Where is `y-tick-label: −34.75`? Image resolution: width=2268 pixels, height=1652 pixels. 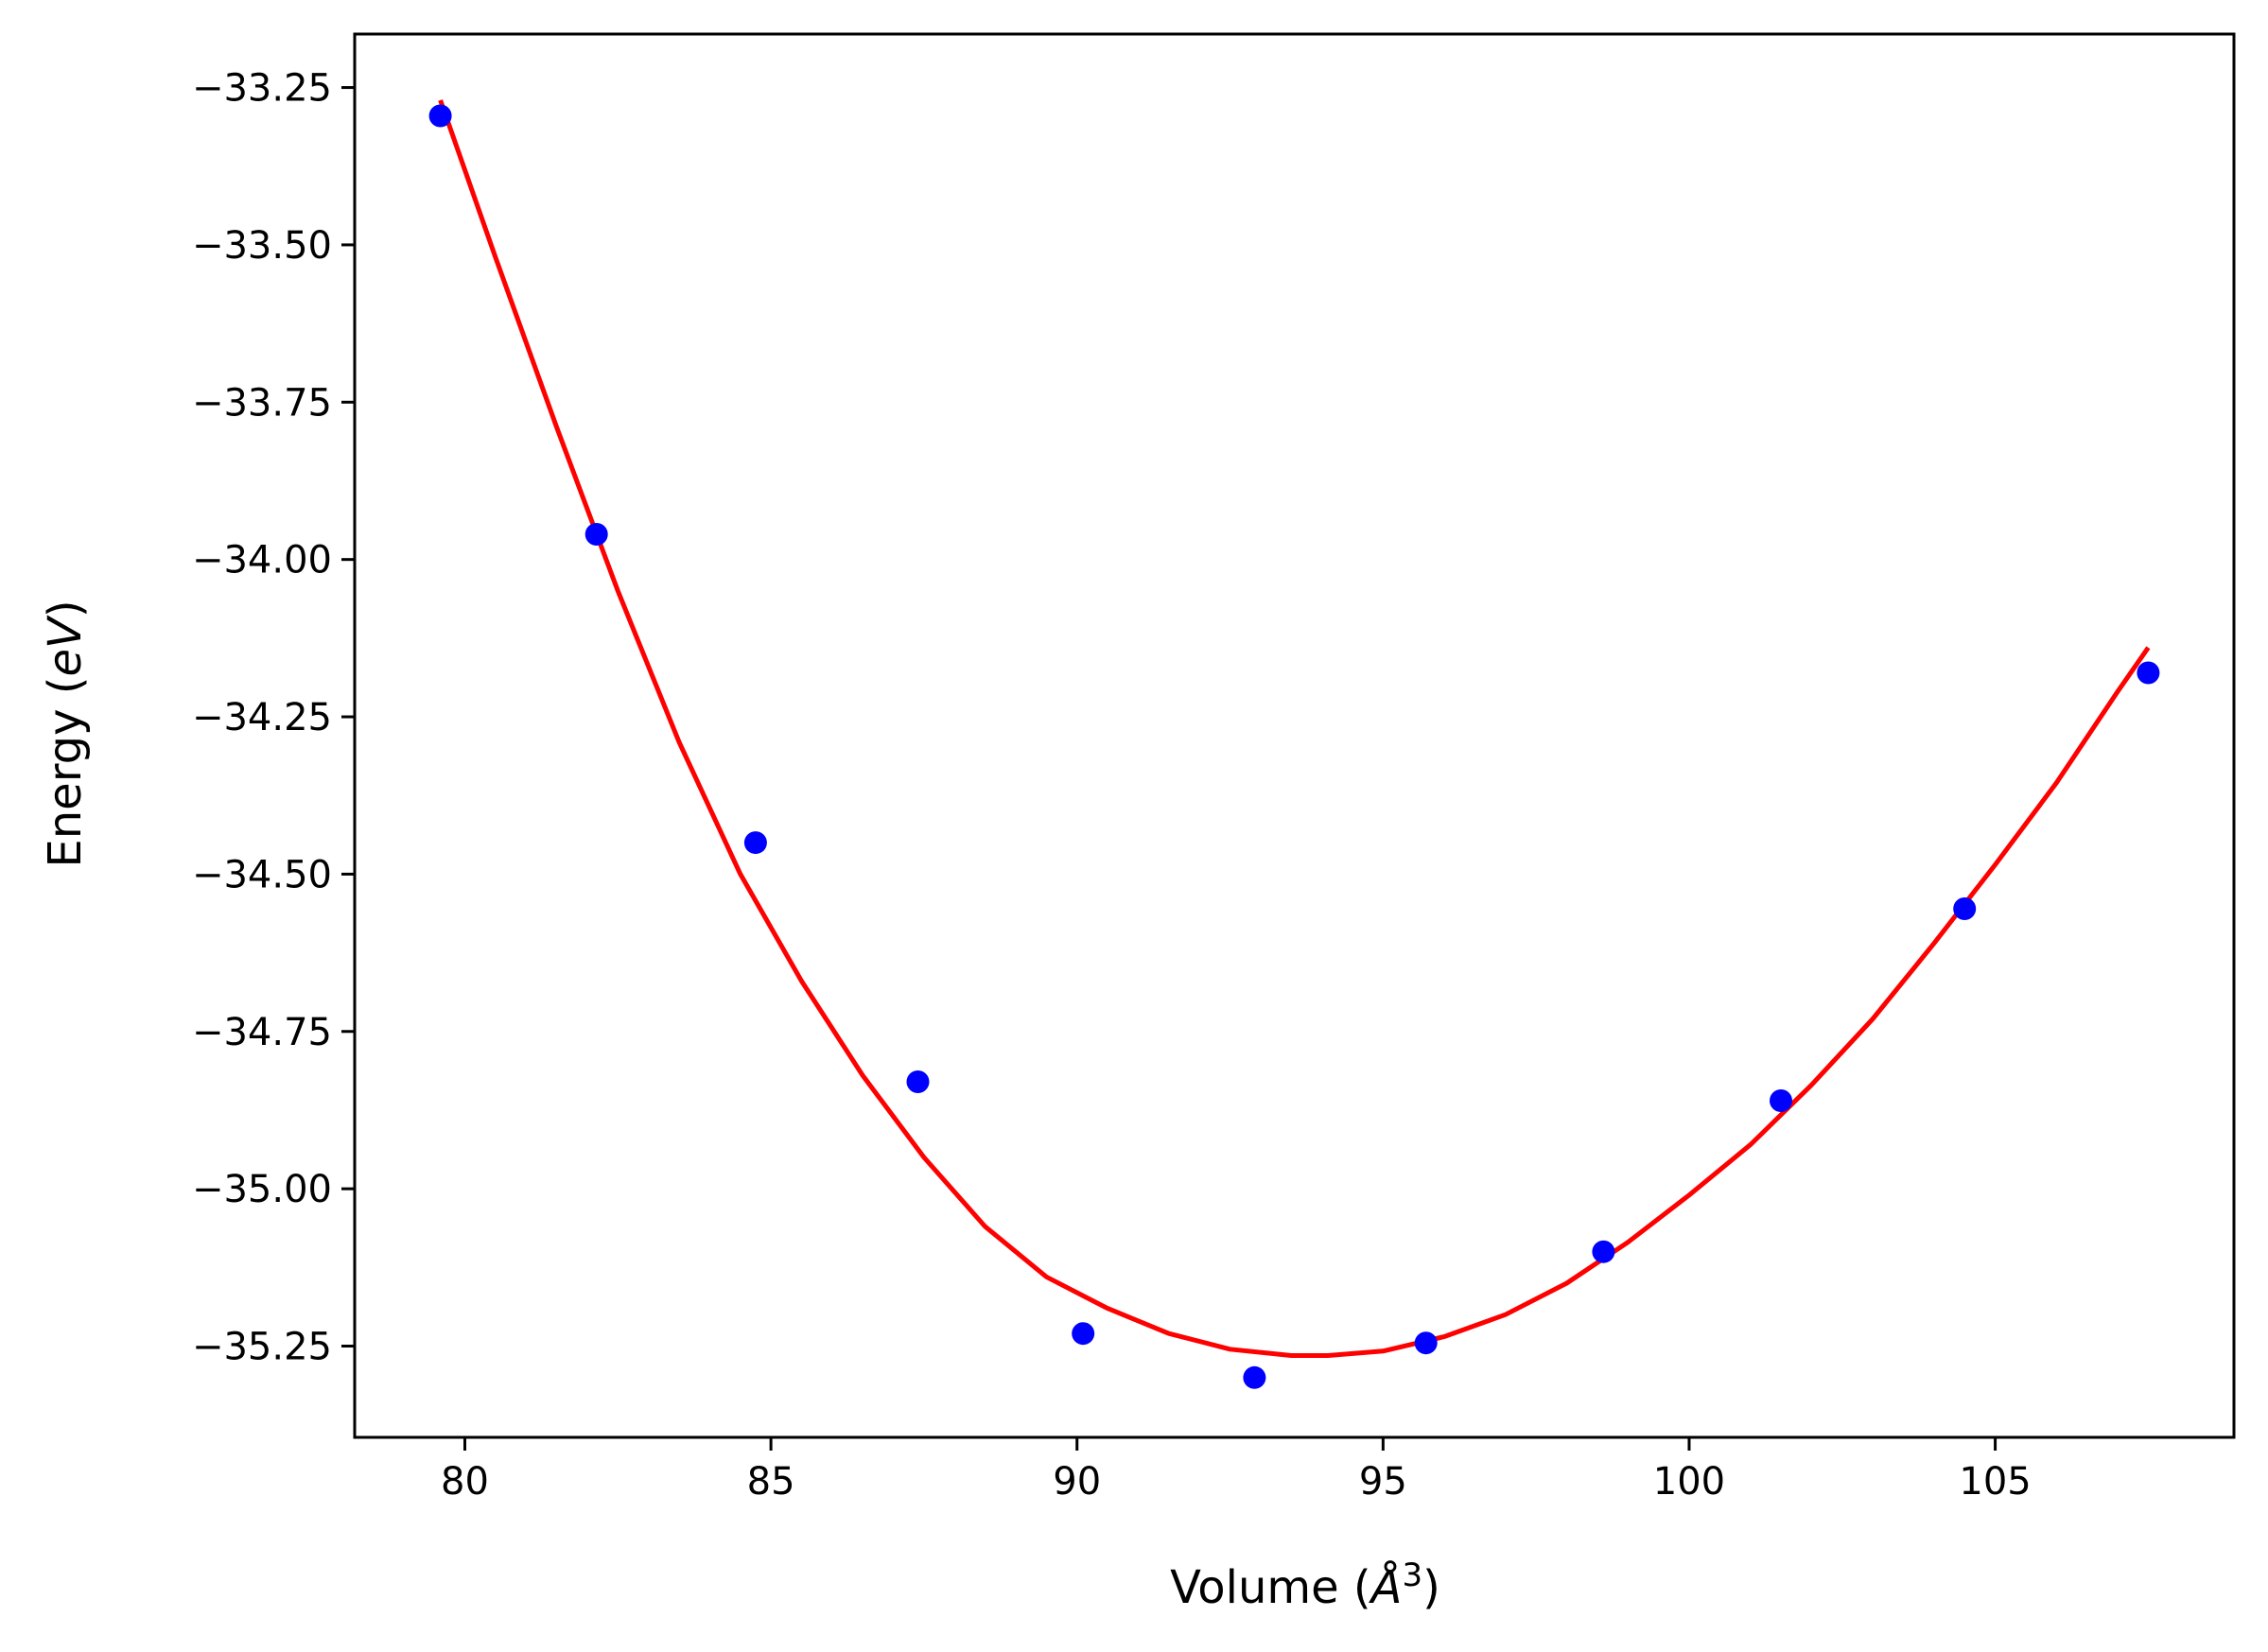
y-tick-label: −34.75 is located at coordinates (262, 1032).